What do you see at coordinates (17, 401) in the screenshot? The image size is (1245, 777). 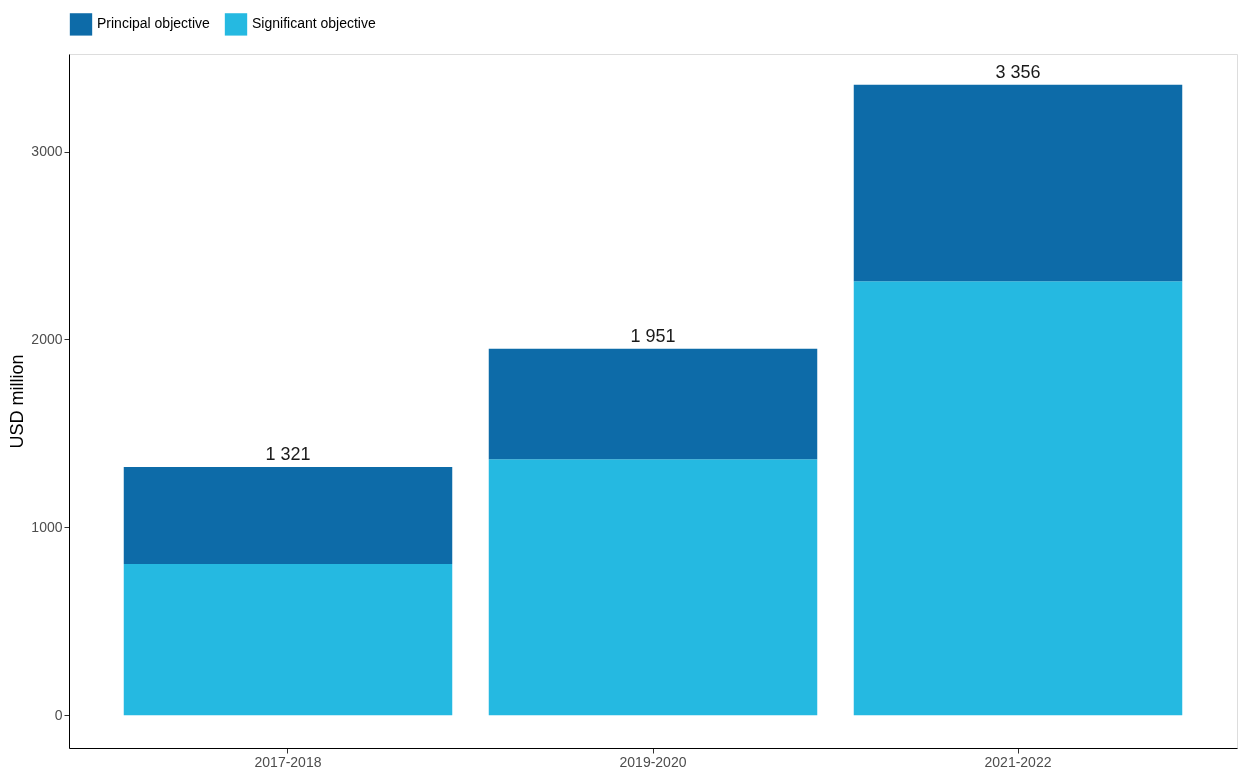 I see `y-axis-title: USD million` at bounding box center [17, 401].